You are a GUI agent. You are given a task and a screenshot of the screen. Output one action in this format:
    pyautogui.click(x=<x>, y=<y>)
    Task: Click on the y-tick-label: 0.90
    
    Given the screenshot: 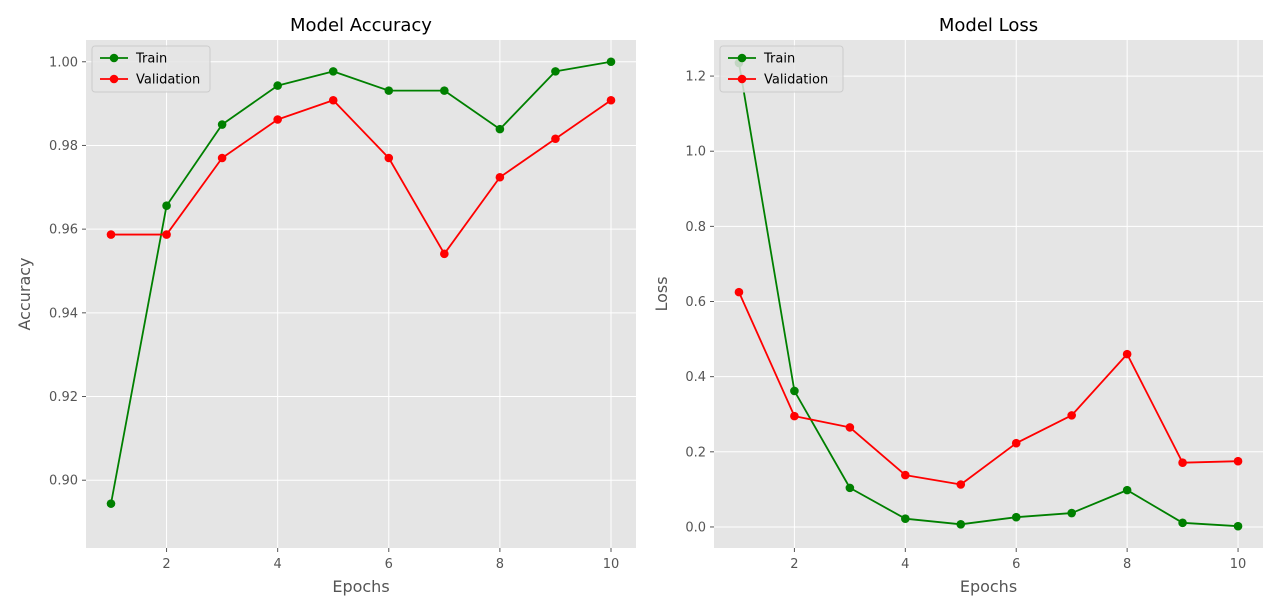 What is the action you would take?
    pyautogui.click(x=63, y=481)
    